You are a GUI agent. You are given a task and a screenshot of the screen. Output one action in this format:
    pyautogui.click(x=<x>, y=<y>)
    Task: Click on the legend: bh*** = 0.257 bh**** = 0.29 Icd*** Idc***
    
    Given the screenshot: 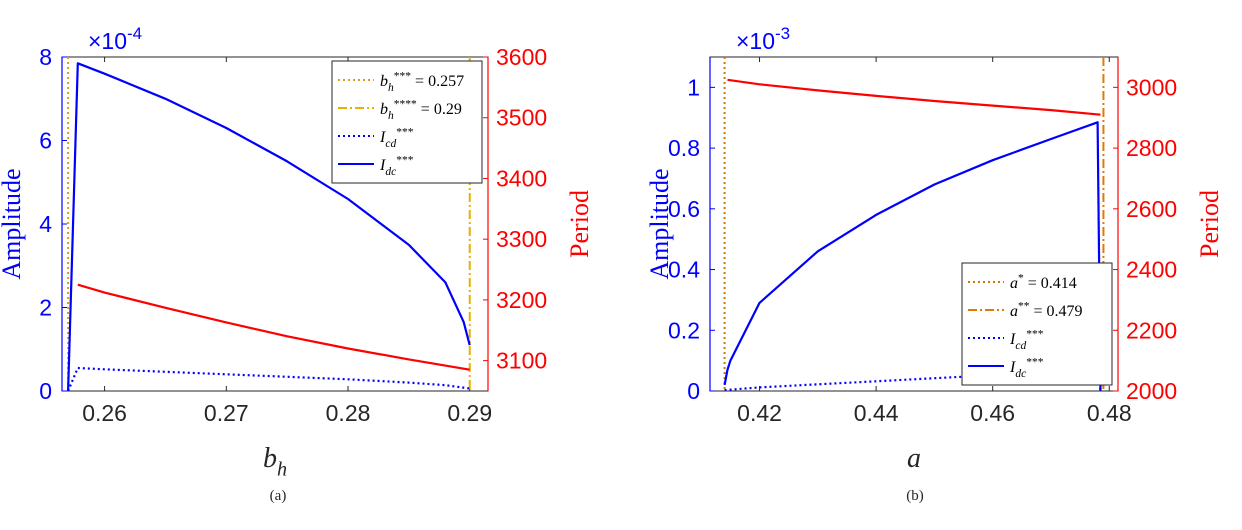 What is the action you would take?
    pyautogui.click(x=407, y=122)
    